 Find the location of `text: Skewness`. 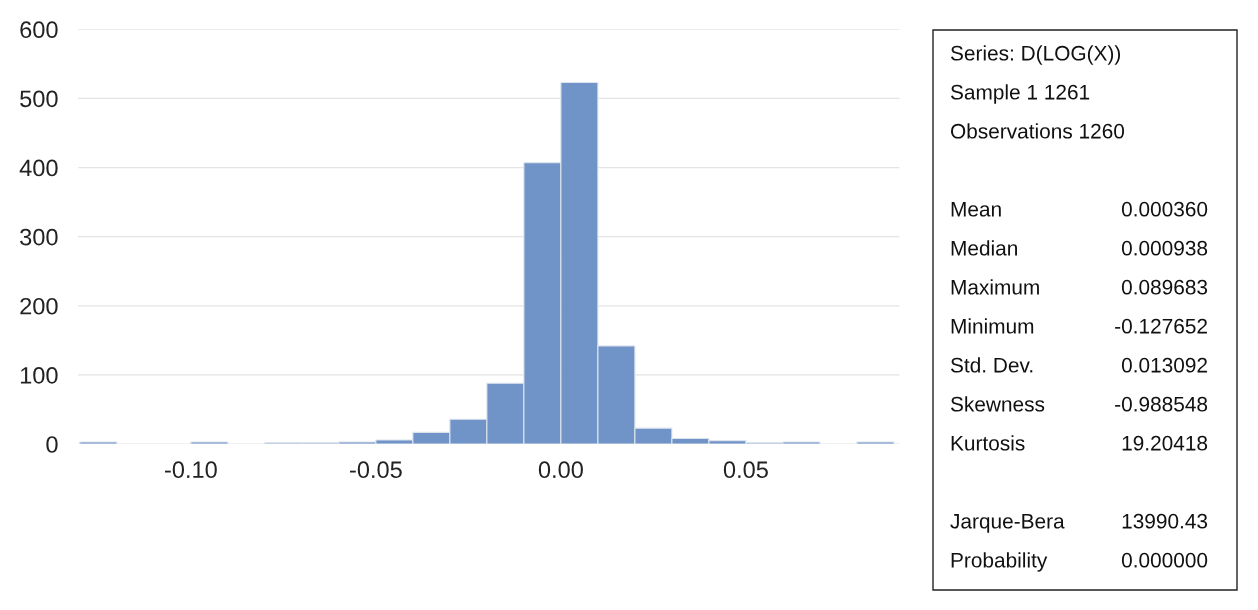

text: Skewness is located at coordinates (997, 404).